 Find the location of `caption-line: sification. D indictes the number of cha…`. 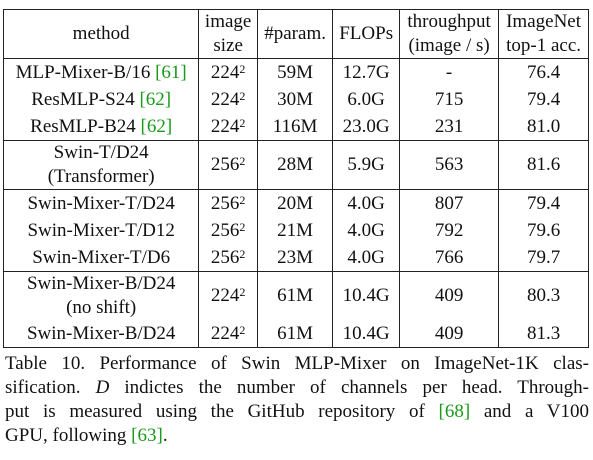

caption-line: sification. D indictes the number of cha… is located at coordinates (297, 387).